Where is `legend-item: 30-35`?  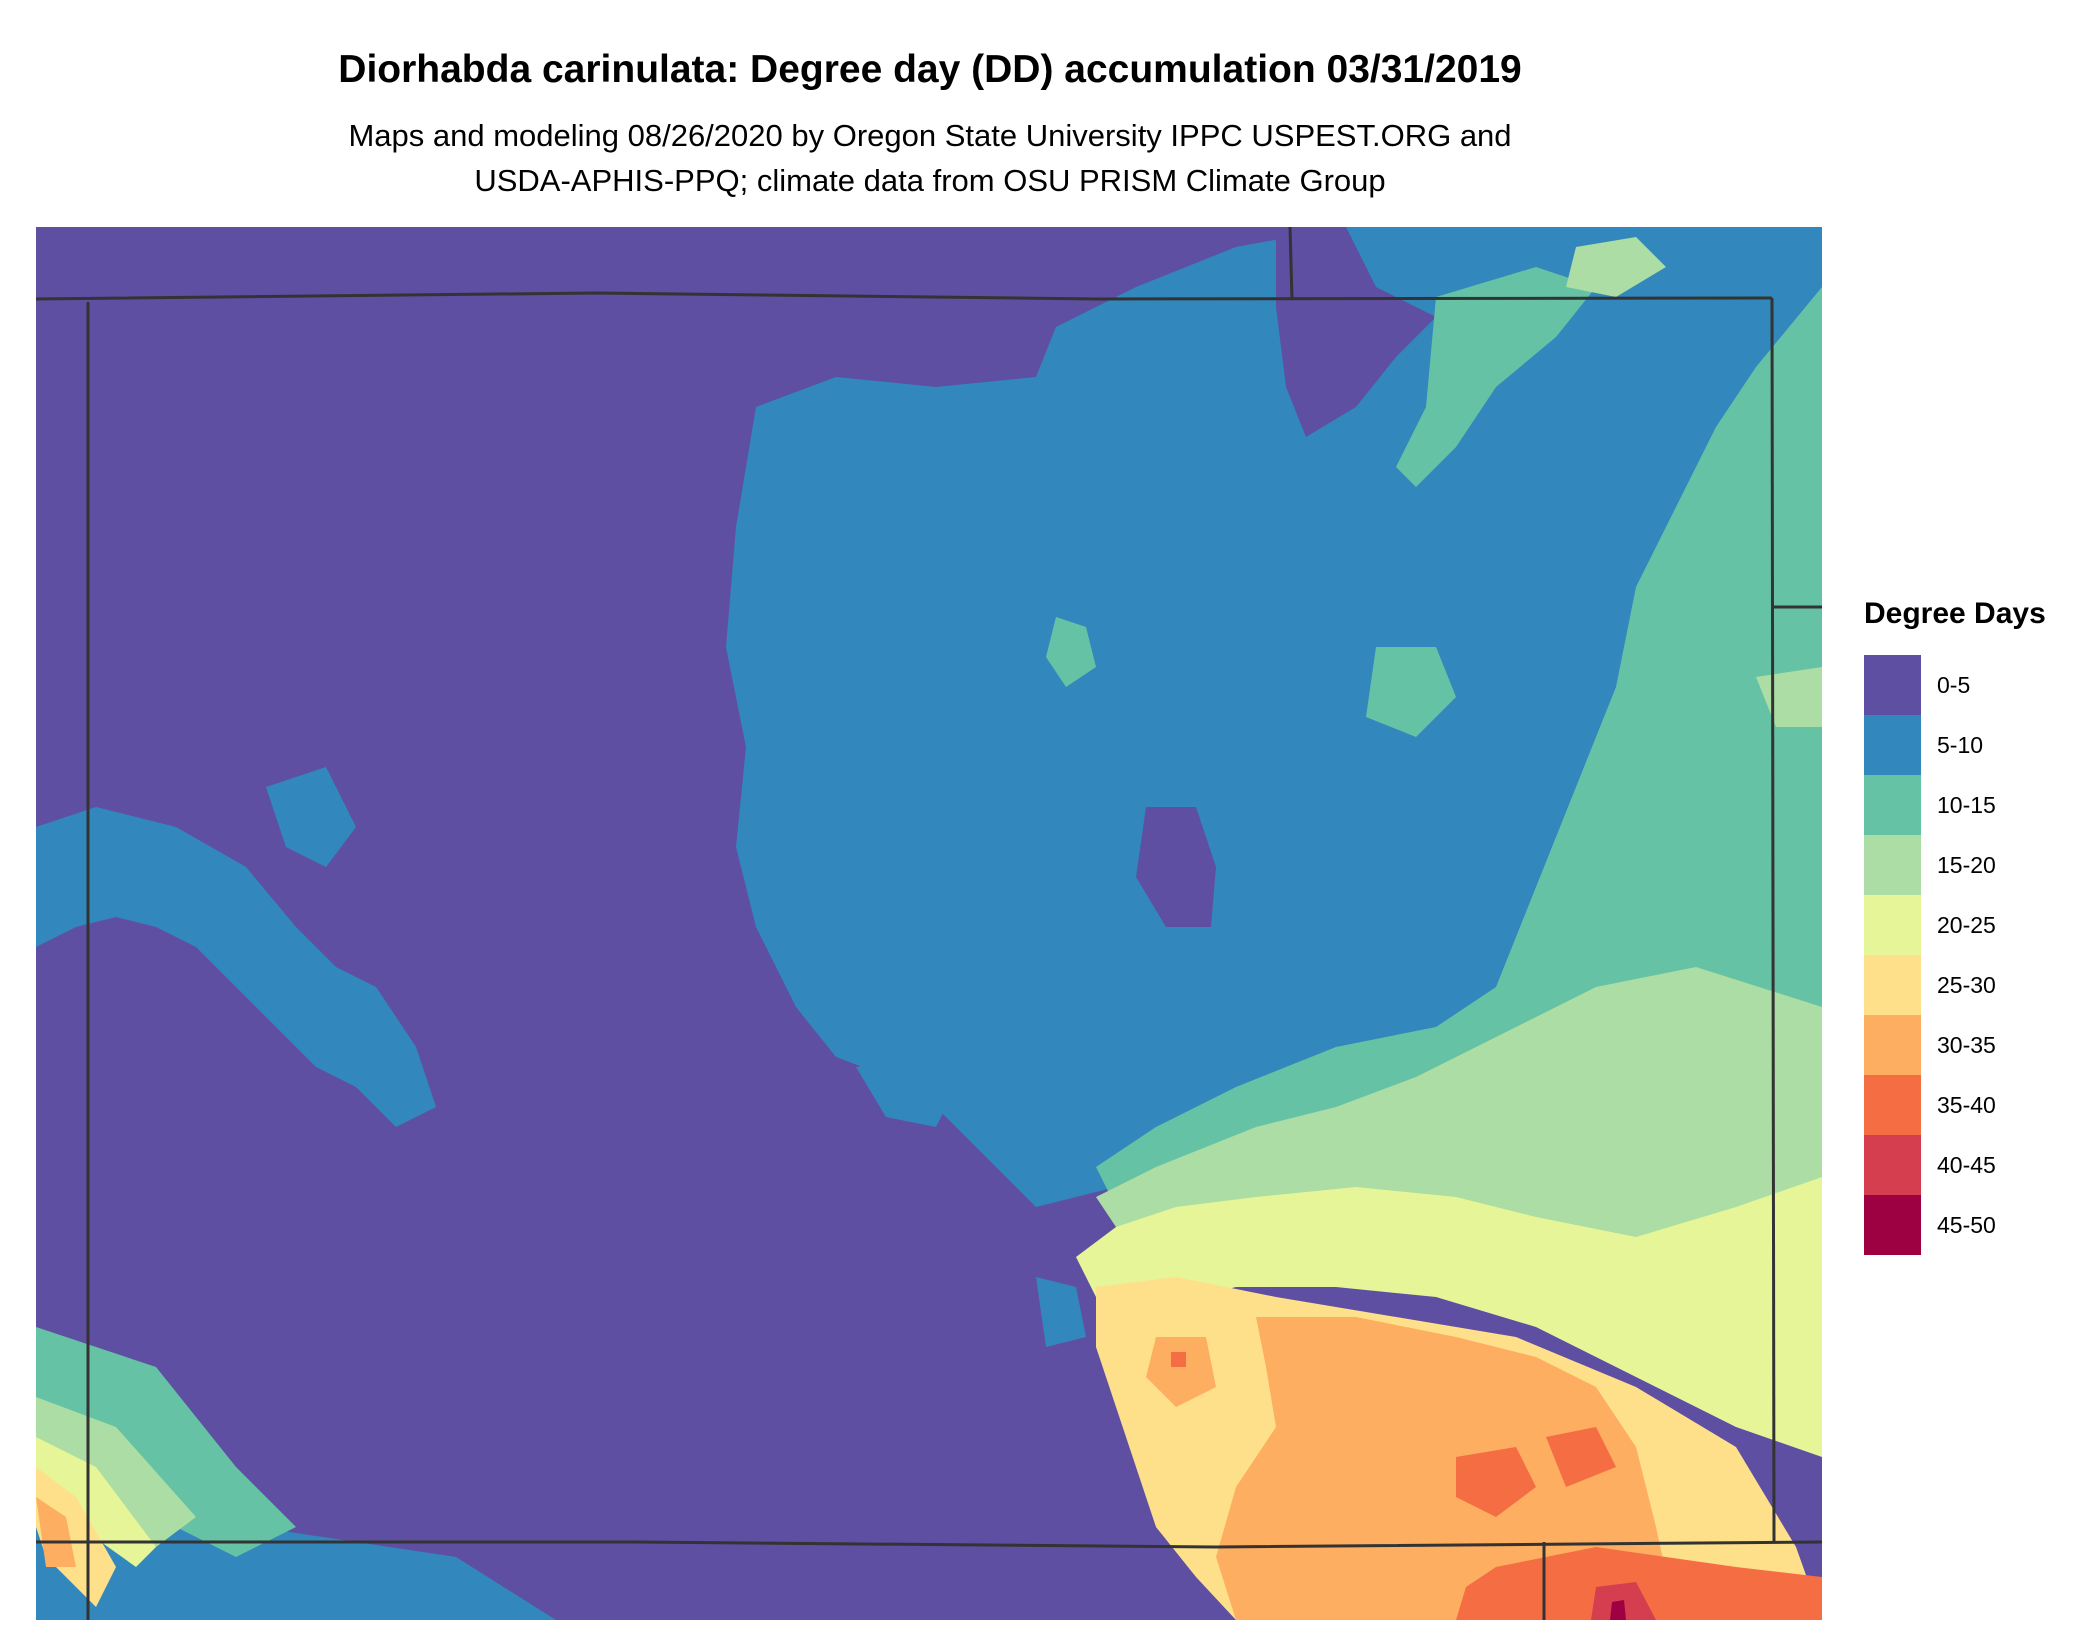
legend-item: 30-35 is located at coordinates (1955, 1045).